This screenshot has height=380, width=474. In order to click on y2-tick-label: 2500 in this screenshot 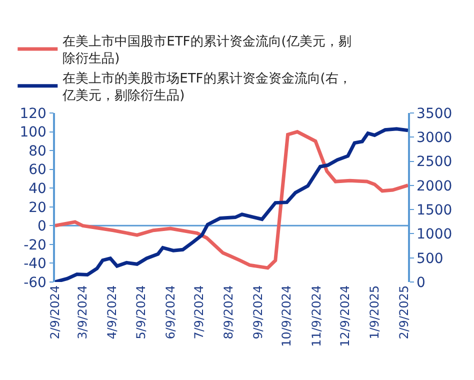, I will do `click(434, 162)`.